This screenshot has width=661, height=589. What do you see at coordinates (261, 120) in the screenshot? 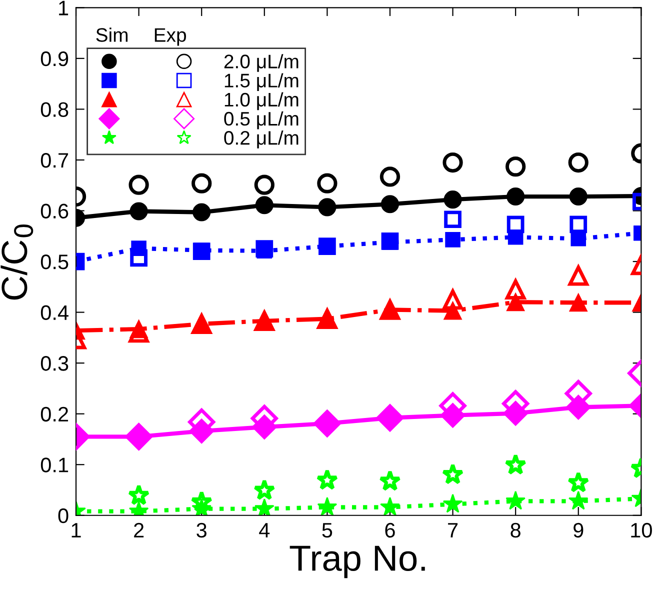
I see `legend-label: 0.5 μL/m` at bounding box center [261, 120].